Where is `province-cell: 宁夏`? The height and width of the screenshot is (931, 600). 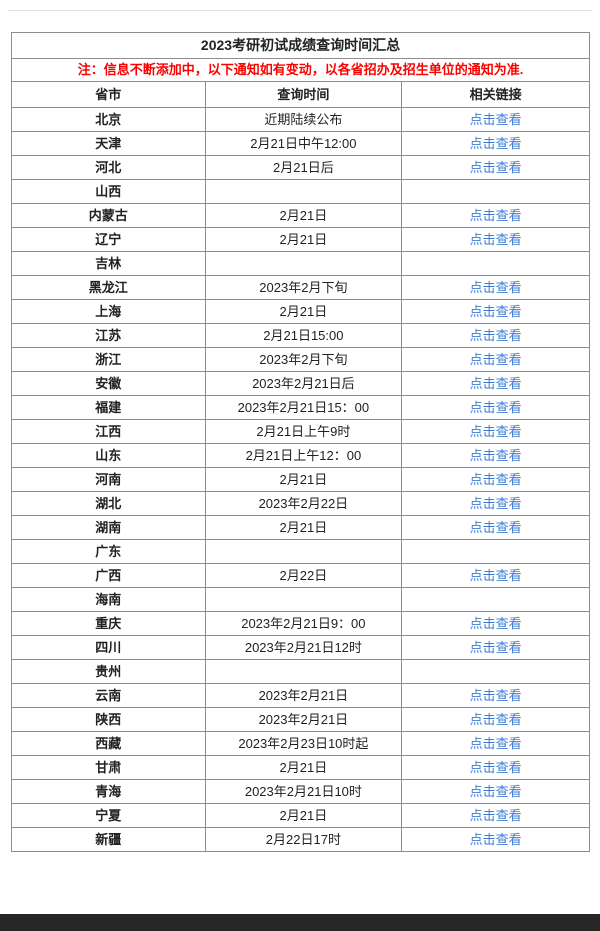 province-cell: 宁夏 is located at coordinates (108, 815).